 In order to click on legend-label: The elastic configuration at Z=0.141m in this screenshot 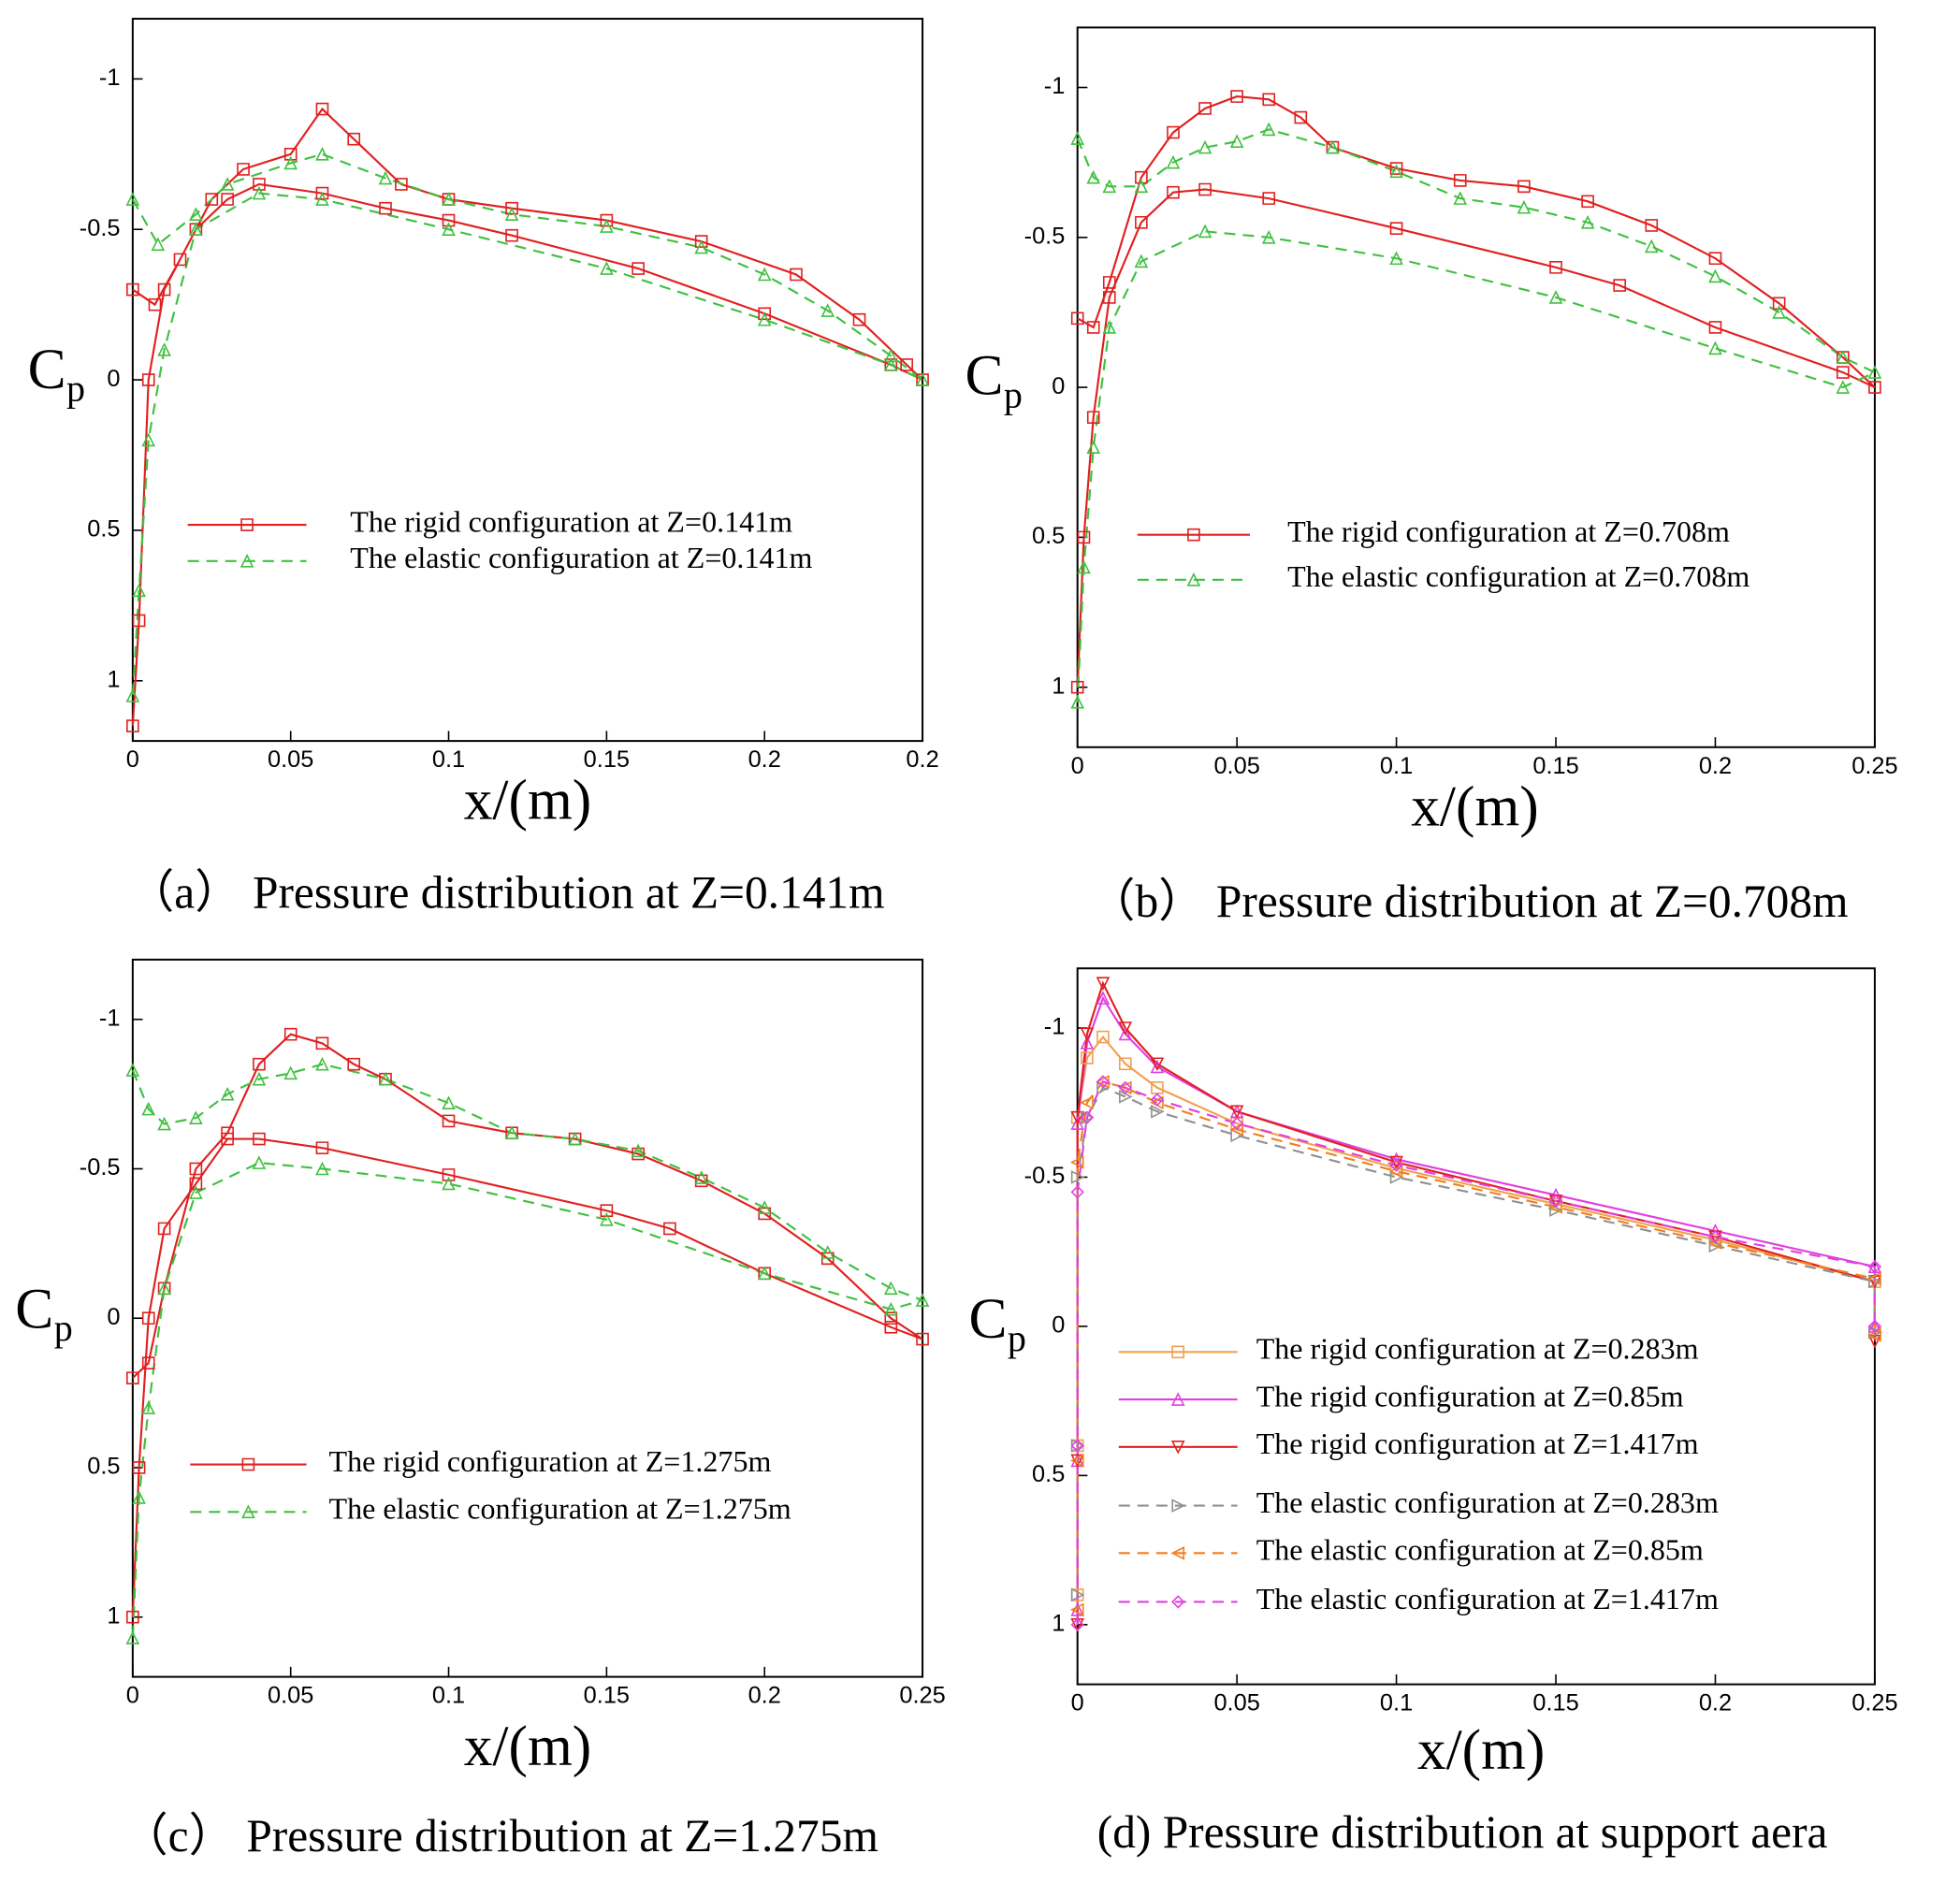, I will do `click(581, 557)`.